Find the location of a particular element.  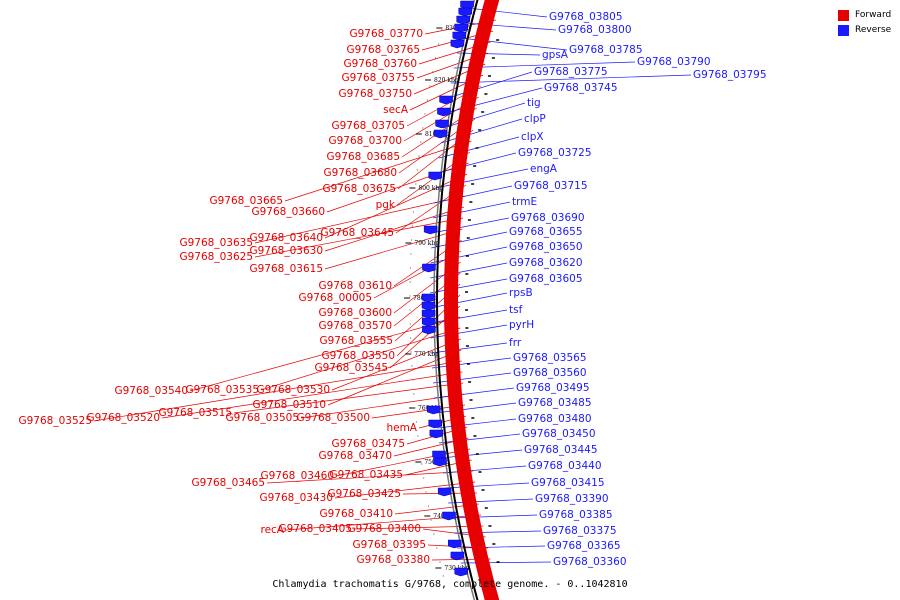

scale-tick-label: 770 kbp is located at coordinates (426, 354).